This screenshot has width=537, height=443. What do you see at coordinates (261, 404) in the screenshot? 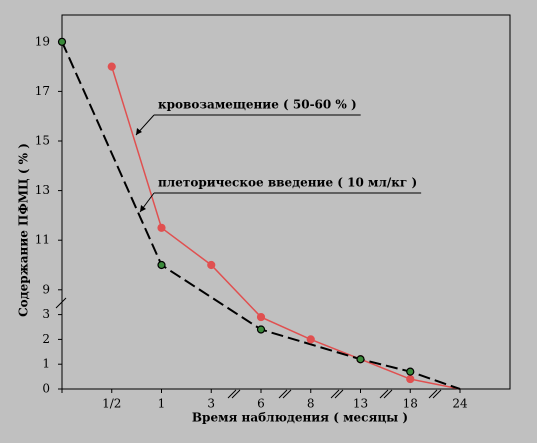
I see `x-tick-label: 6` at bounding box center [261, 404].